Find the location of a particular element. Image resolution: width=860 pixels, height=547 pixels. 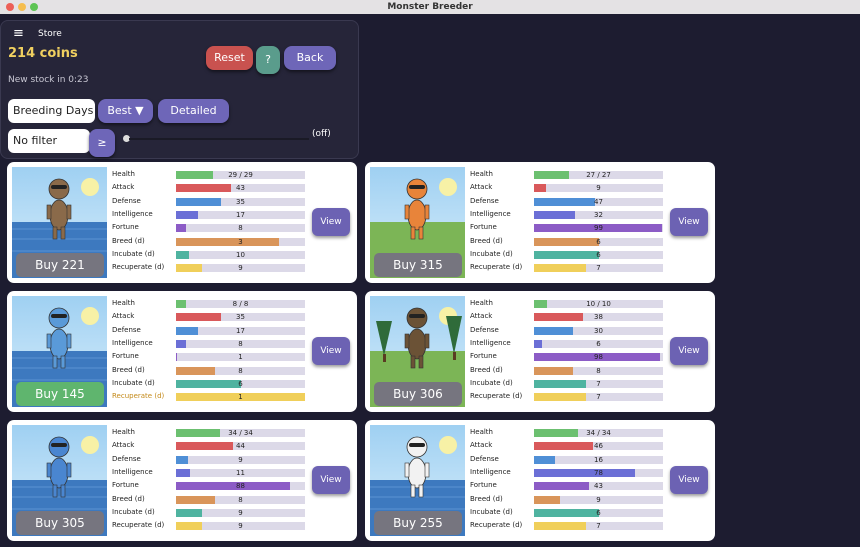

stat-bar-track: 35 is located at coordinates (240, 317).